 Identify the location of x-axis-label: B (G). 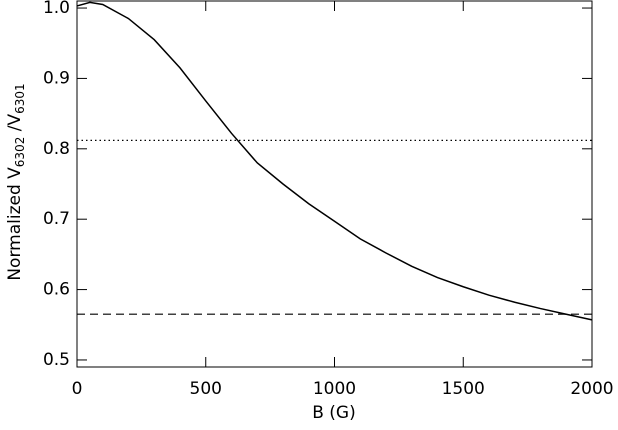
(334, 413).